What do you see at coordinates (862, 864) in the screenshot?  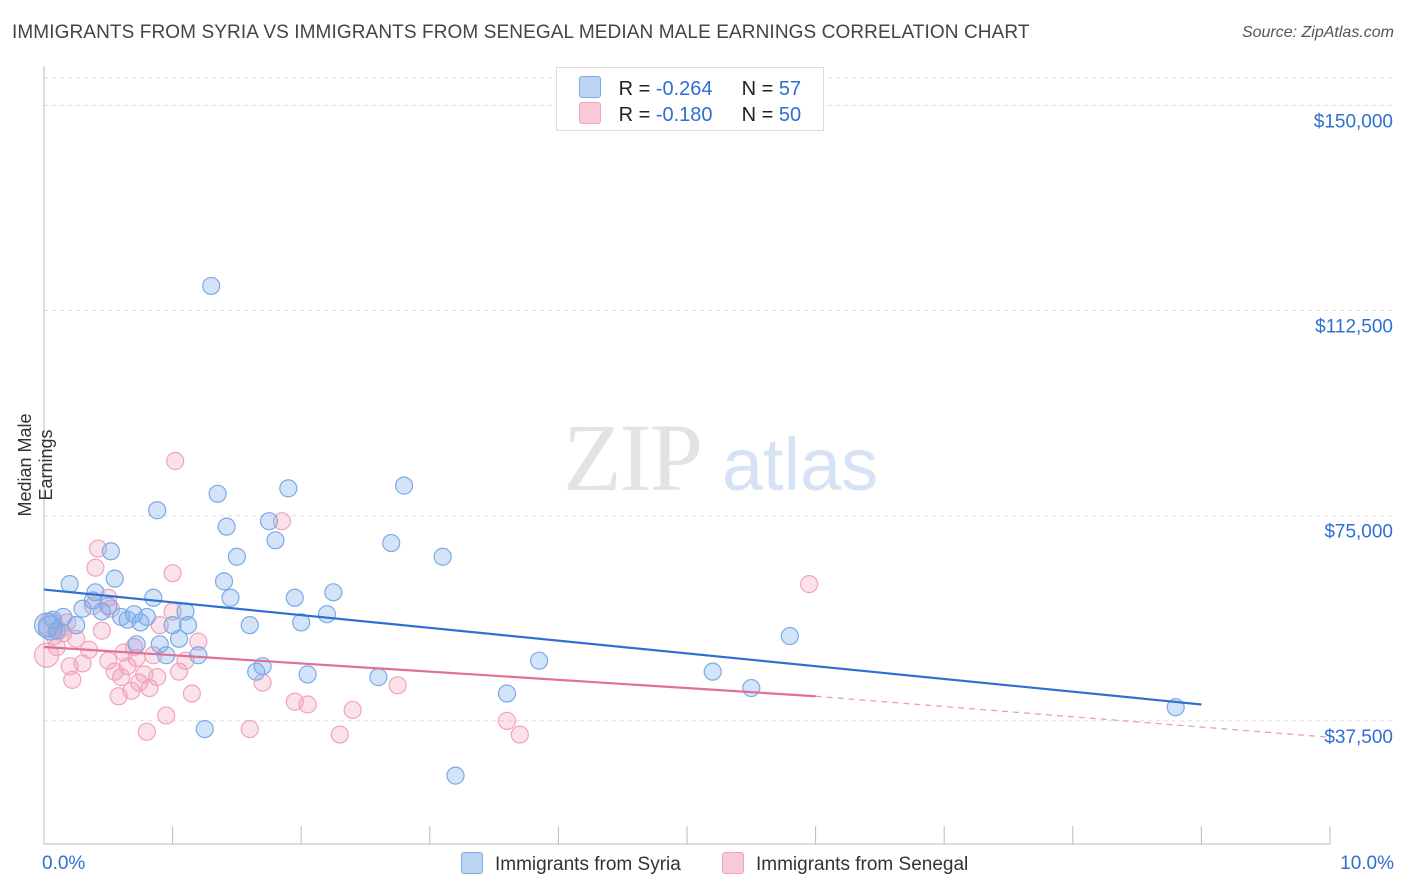 I see `bottom-senegal-label: Immigrants from Senegal` at bounding box center [862, 864].